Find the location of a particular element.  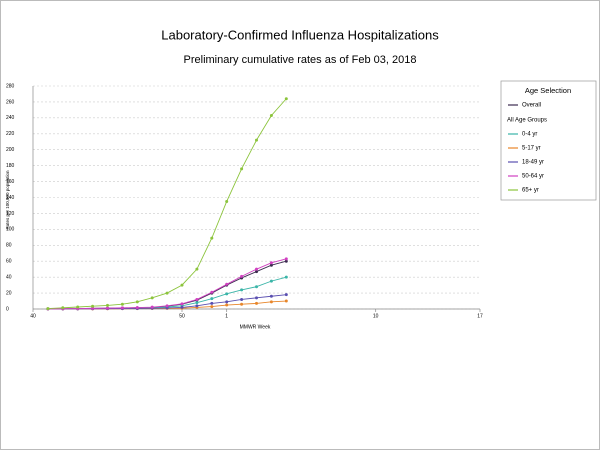

y-tick-label: 60 is located at coordinates (9, 262).